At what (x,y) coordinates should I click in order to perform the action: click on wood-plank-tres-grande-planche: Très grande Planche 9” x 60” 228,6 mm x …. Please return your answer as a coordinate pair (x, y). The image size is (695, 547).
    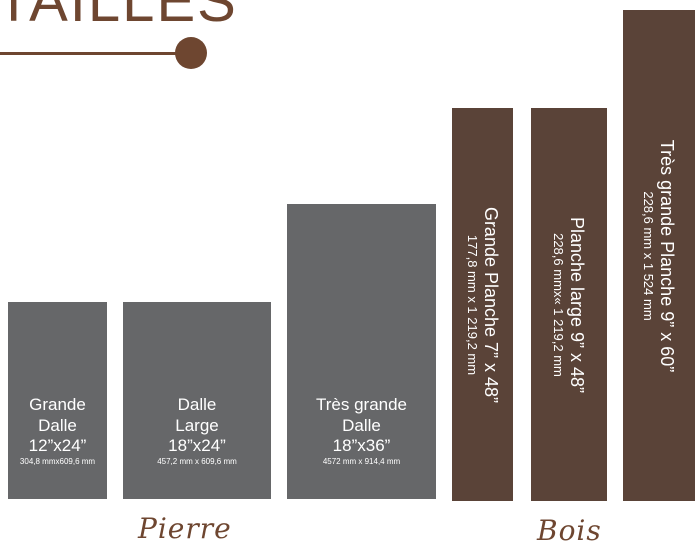
    Looking at the image, I should click on (659, 255).